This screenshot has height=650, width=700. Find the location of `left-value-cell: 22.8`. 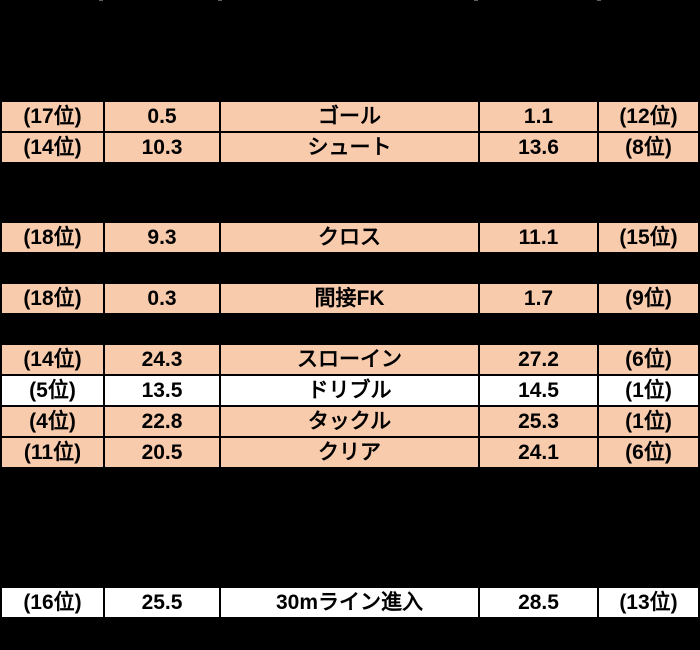

left-value-cell: 22.8 is located at coordinates (162, 421).